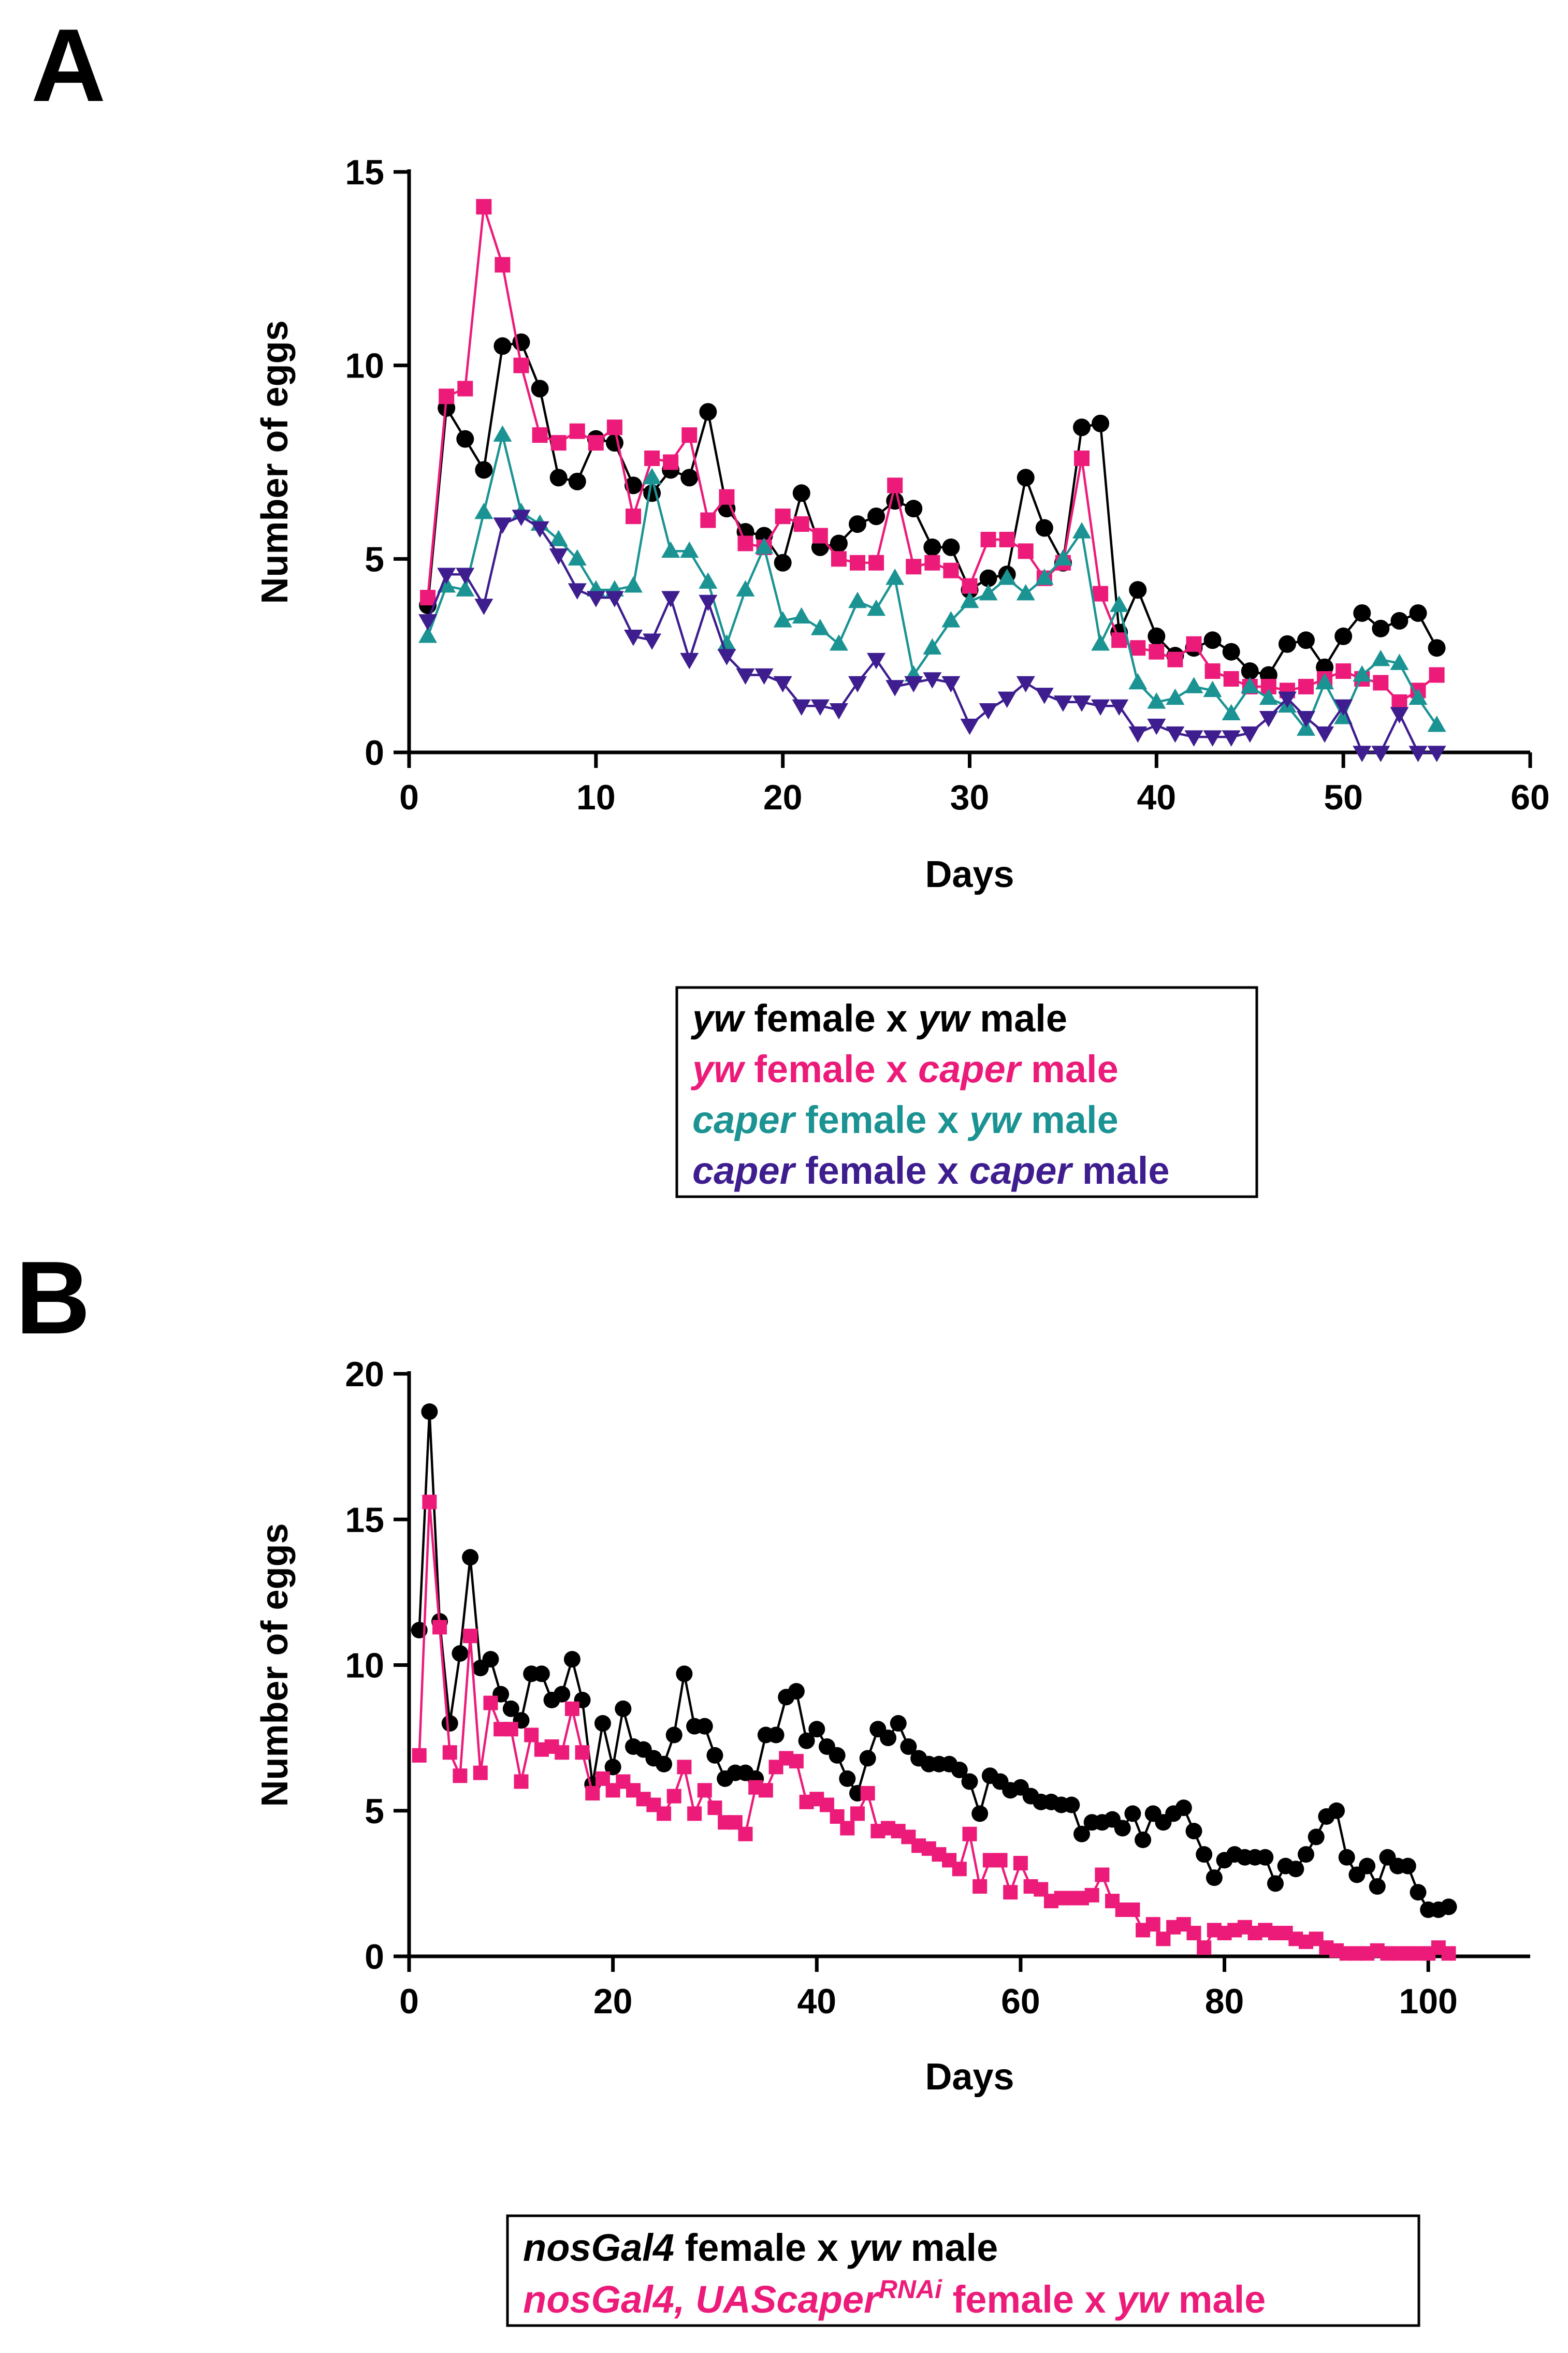  I want to click on x-tick-label: 0, so click(409, 2001).